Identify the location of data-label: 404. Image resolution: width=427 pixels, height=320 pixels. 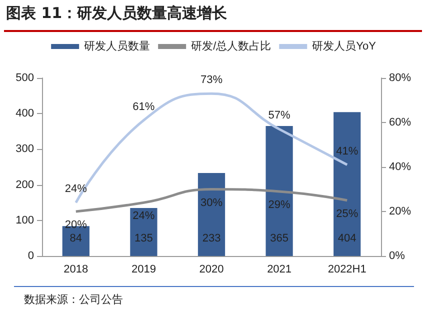
(347, 238).